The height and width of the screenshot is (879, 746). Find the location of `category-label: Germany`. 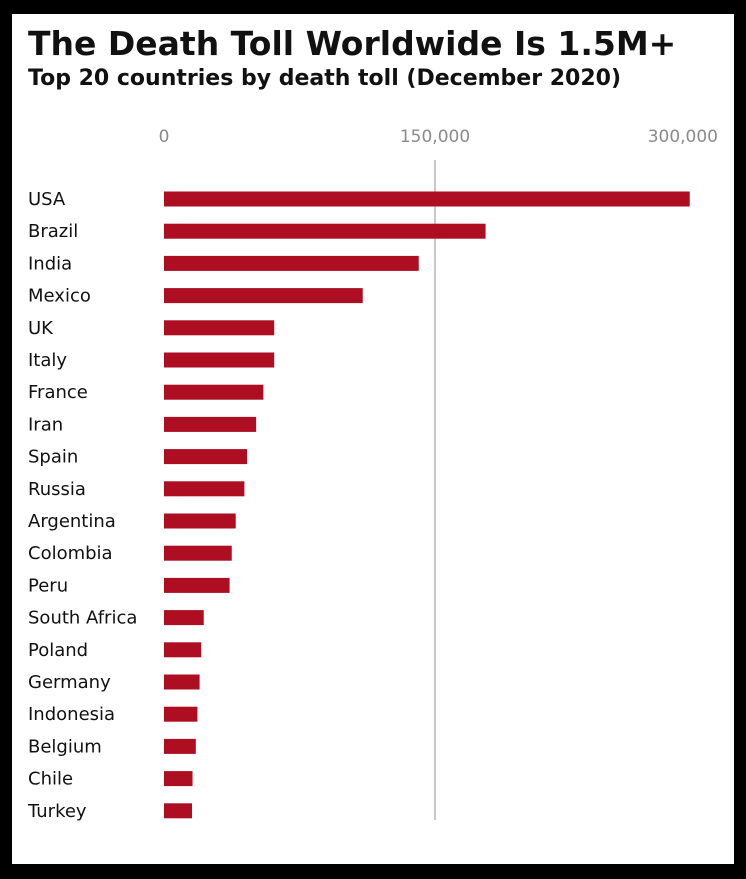

category-label: Germany is located at coordinates (69, 682).